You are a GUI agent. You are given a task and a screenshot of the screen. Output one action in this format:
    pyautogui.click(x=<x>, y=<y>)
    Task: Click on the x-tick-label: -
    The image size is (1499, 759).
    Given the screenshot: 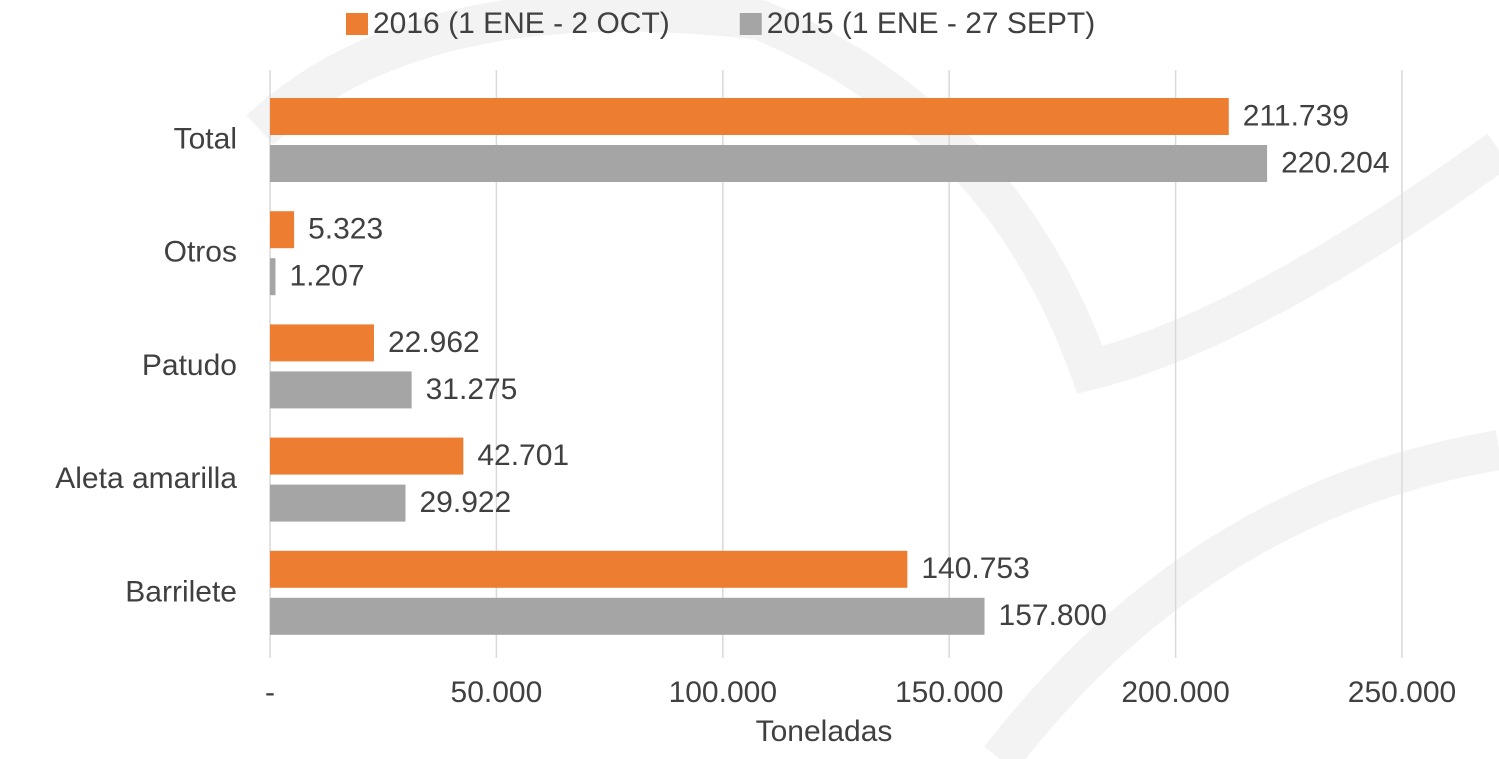 What is the action you would take?
    pyautogui.click(x=270, y=692)
    